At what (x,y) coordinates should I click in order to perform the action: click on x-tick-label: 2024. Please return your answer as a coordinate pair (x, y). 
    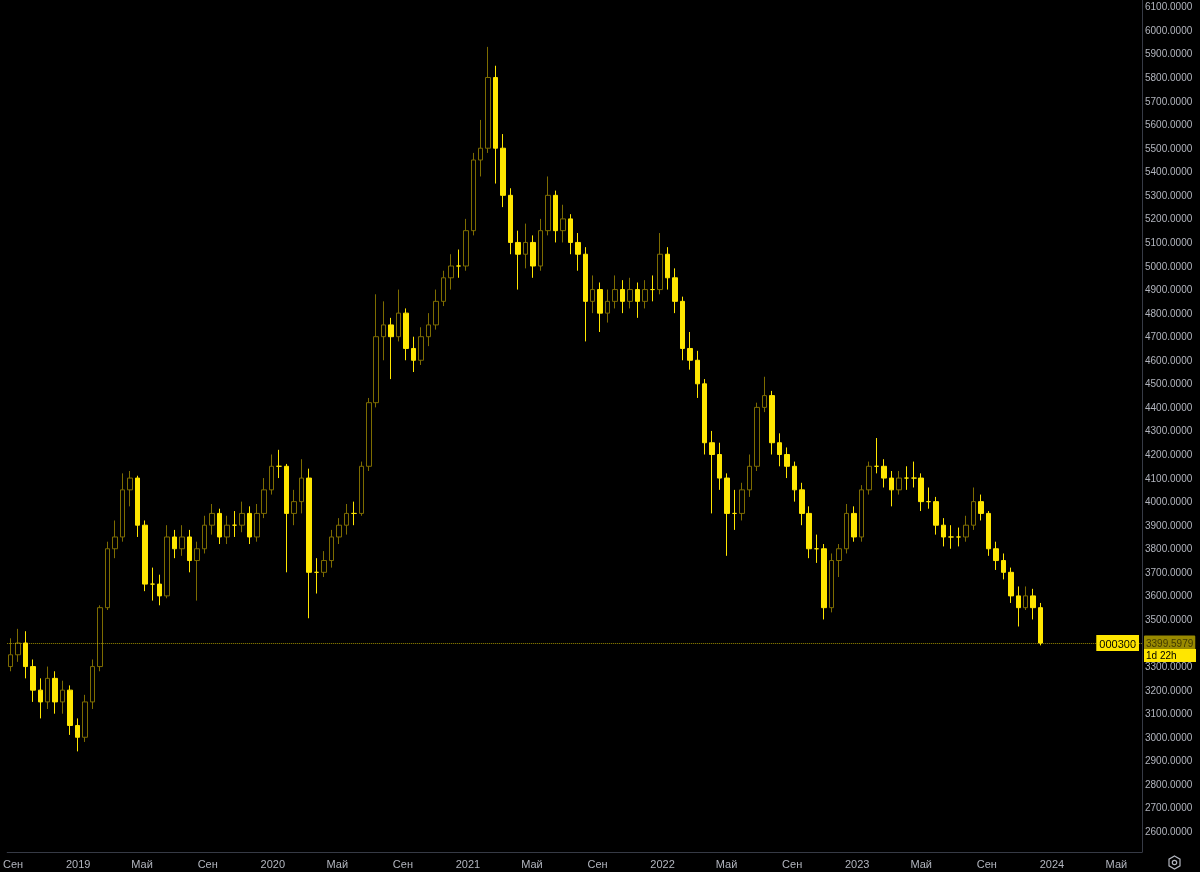
    Looking at the image, I should click on (1052, 863).